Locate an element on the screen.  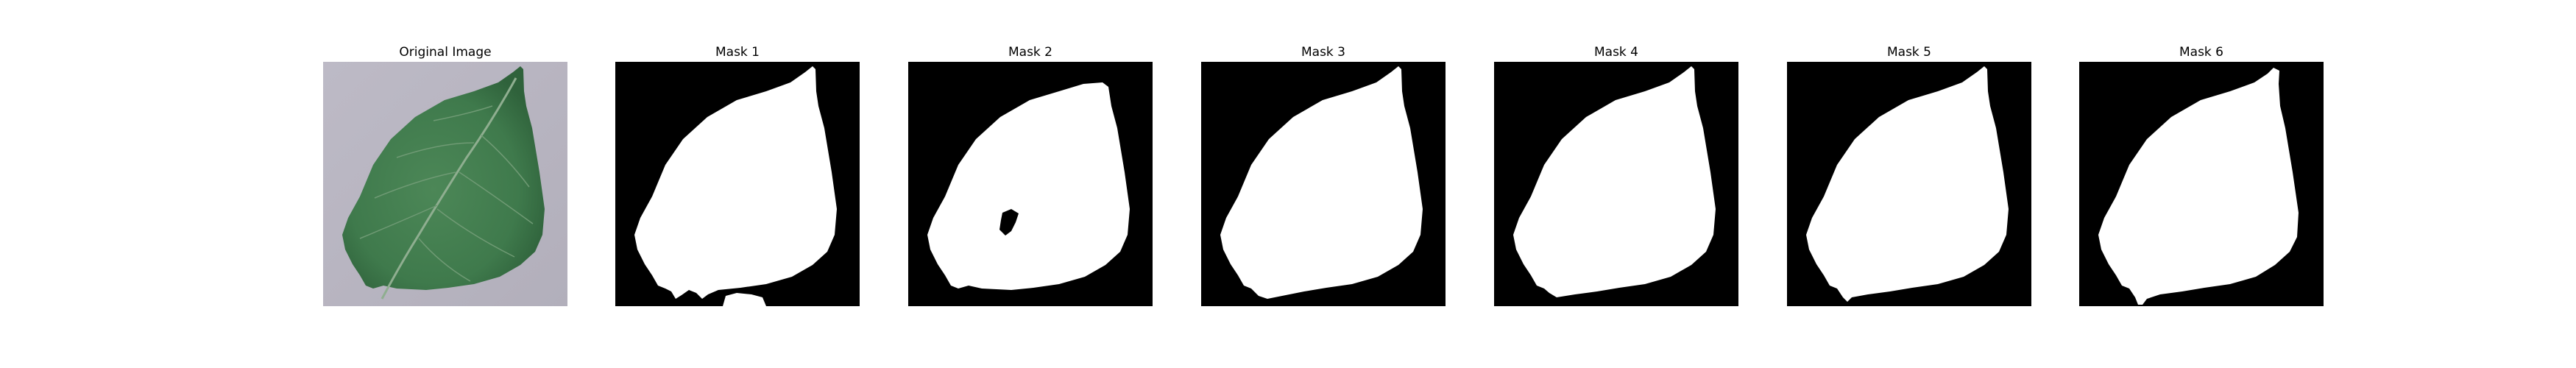
panel-mask-1: Mask 1 is located at coordinates (737, 174).